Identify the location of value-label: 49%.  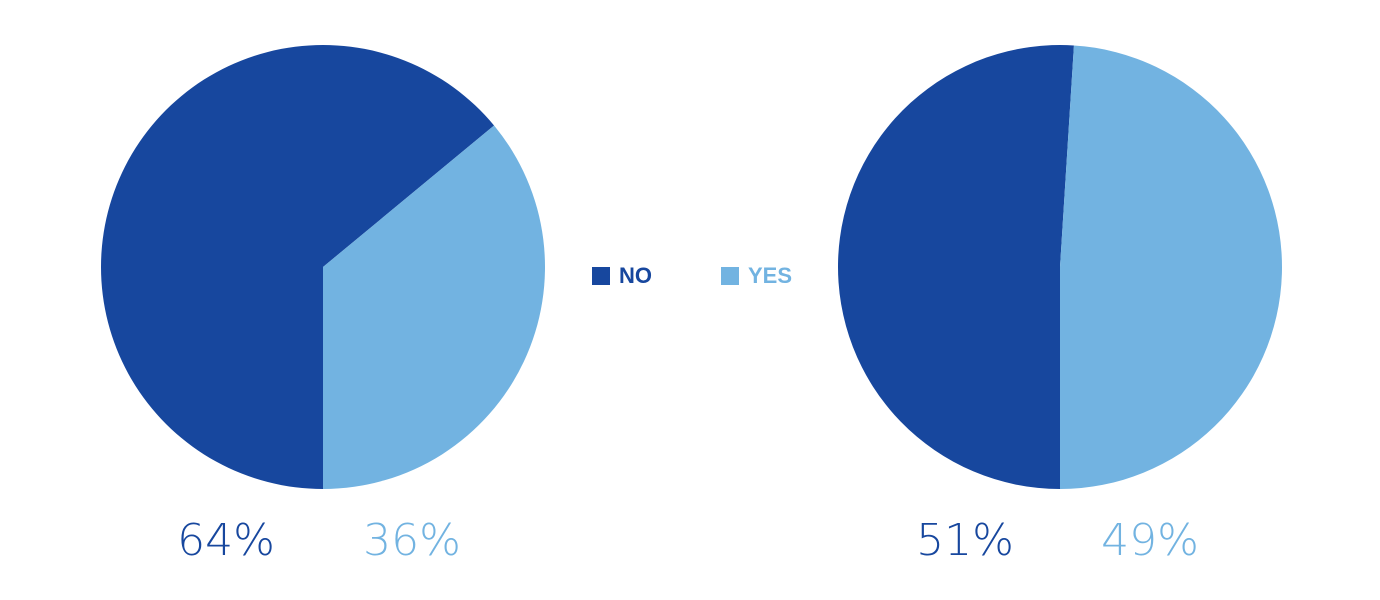
(1150, 540).